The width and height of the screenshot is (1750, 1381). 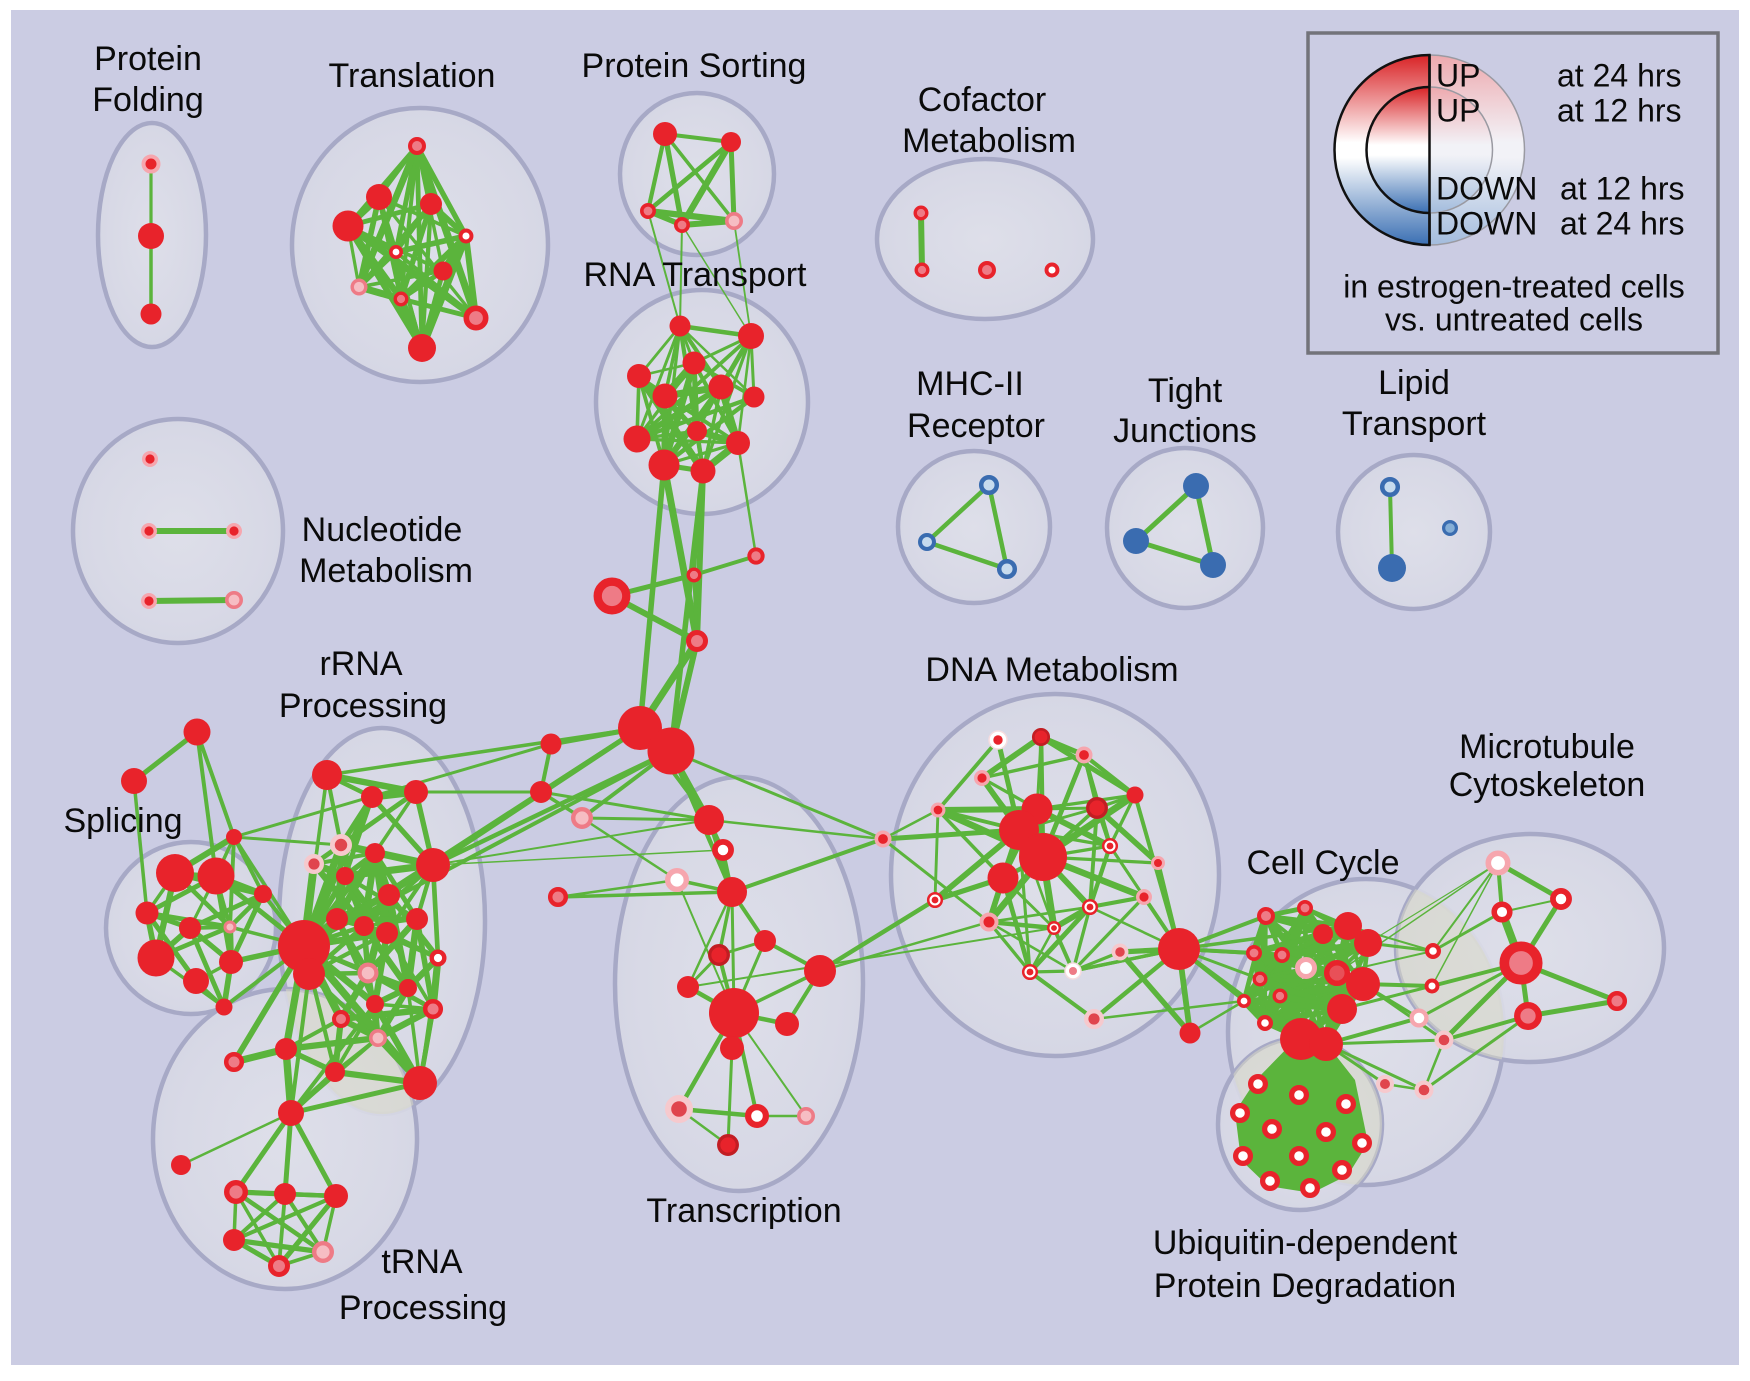 What do you see at coordinates (1414, 424) in the screenshot?
I see `svg-text: Transport` at bounding box center [1414, 424].